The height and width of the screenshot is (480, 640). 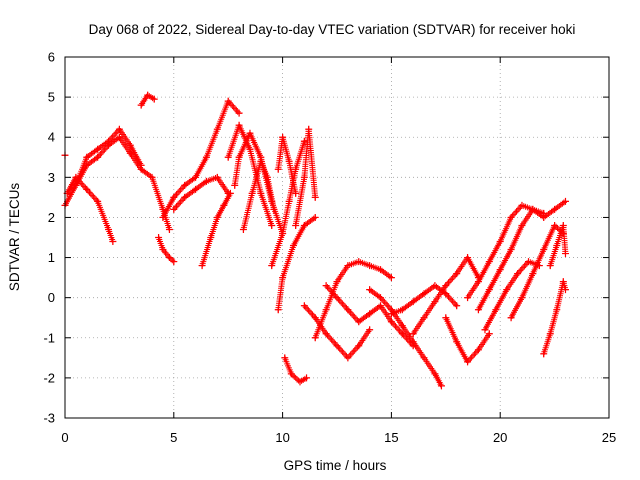 What do you see at coordinates (51, 297) in the screenshot?
I see `y-tick-label: 0` at bounding box center [51, 297].